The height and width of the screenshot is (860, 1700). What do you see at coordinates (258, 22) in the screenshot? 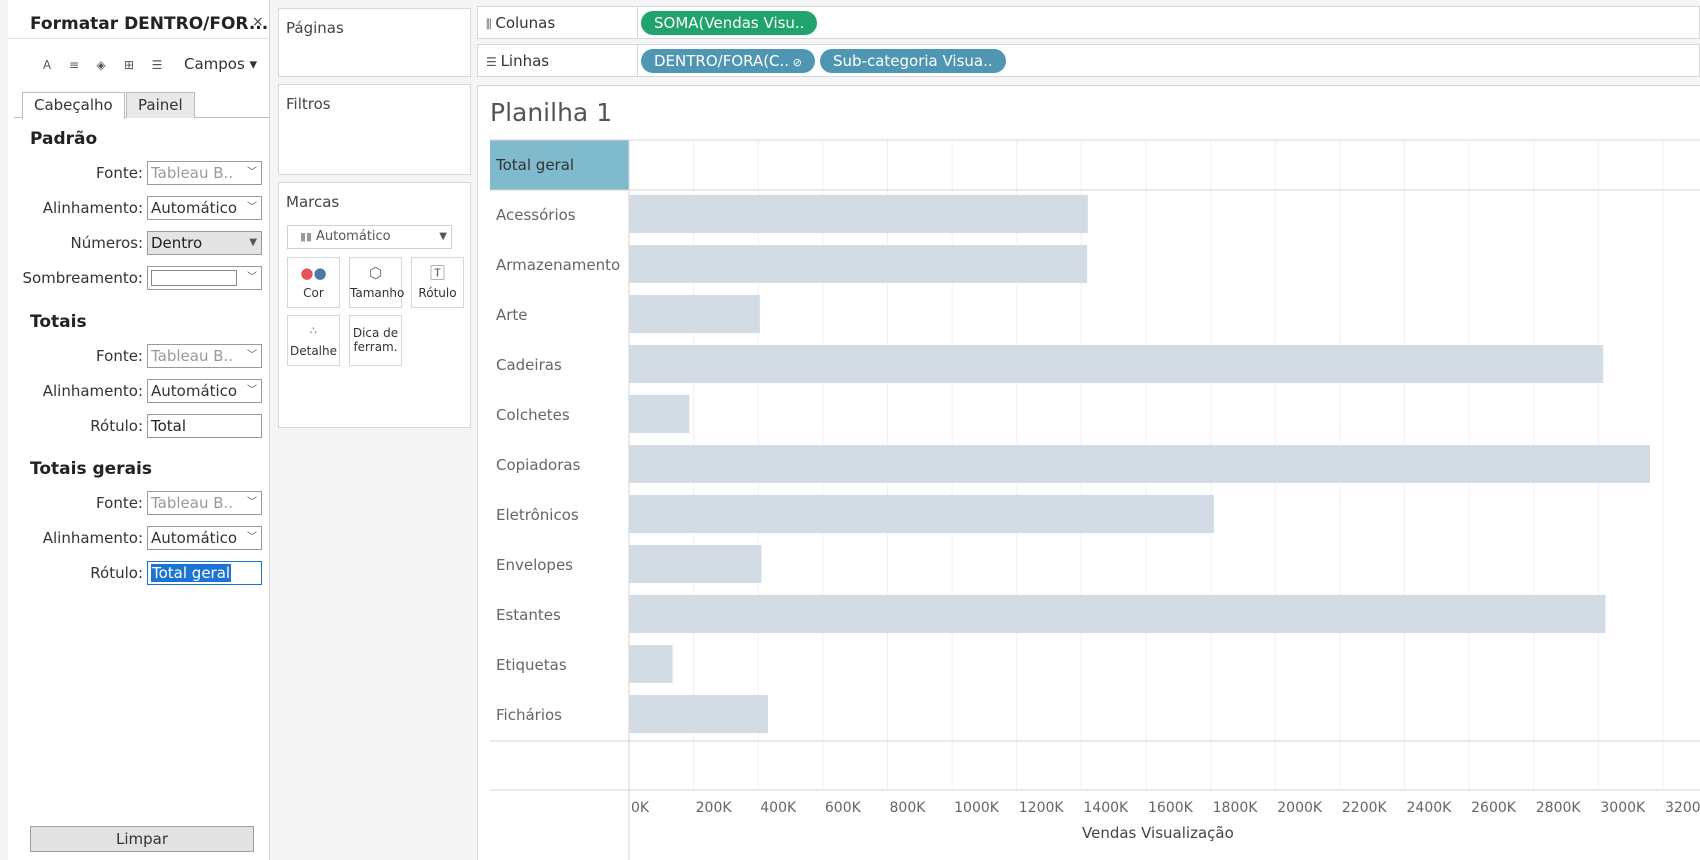
I see `close-icon: ×` at bounding box center [258, 22].